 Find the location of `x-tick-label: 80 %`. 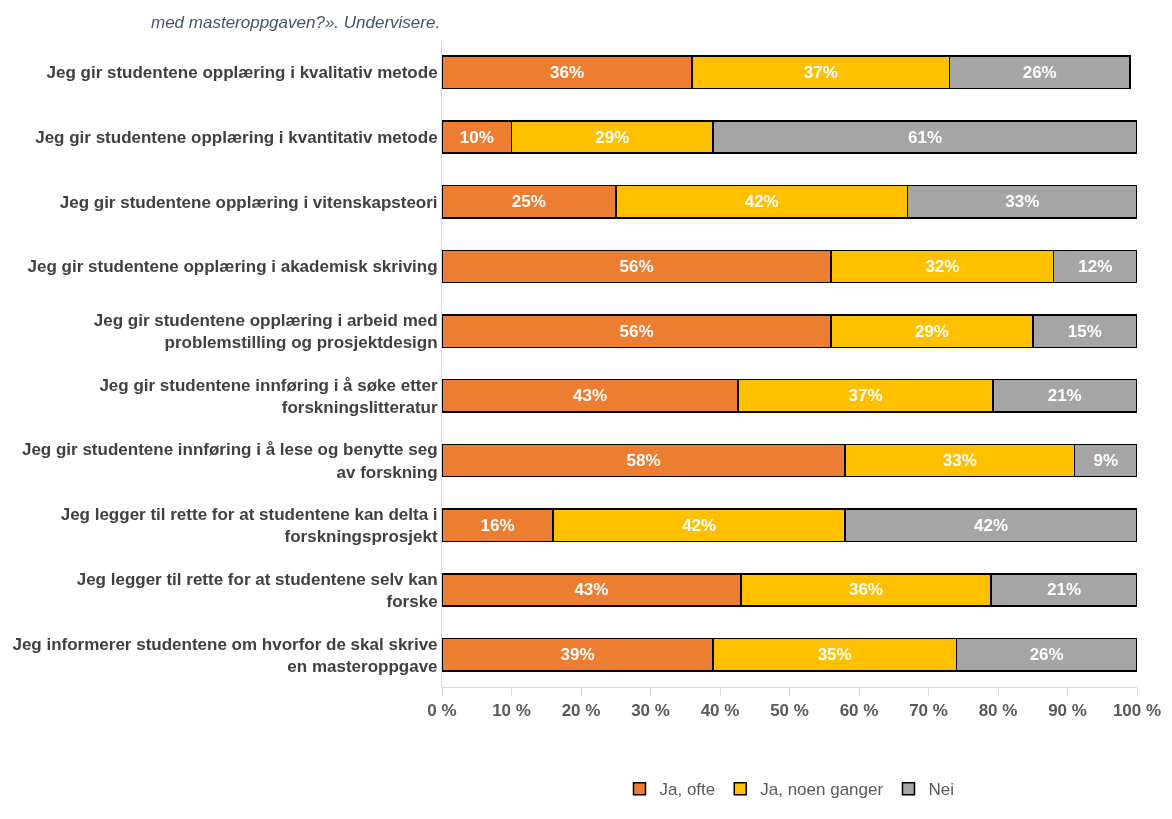

x-tick-label: 80 % is located at coordinates (998, 711).